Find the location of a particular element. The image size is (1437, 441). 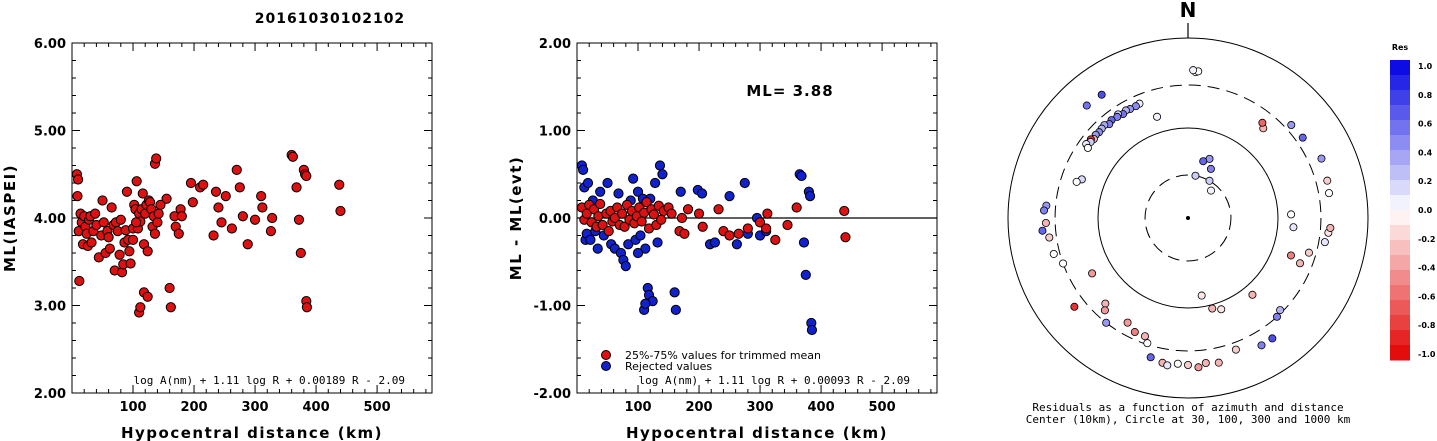

y-tick-label: 2.00 is located at coordinates (50, 394).